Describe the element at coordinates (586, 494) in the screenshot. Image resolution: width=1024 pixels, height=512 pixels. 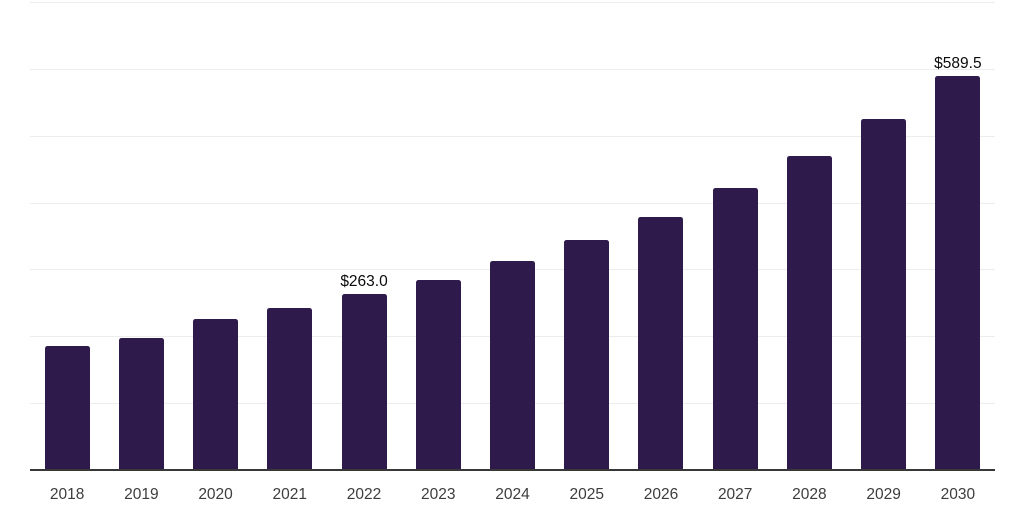
I see `x-tick-label-2025: 2025` at that location.